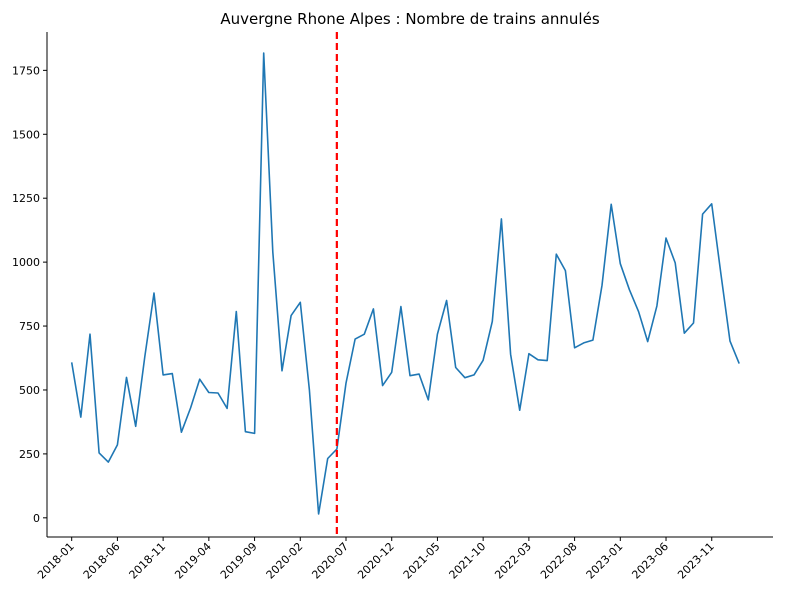 The image size is (793, 595). I want to click on x-tick-label: 2018-06, so click(102, 561).